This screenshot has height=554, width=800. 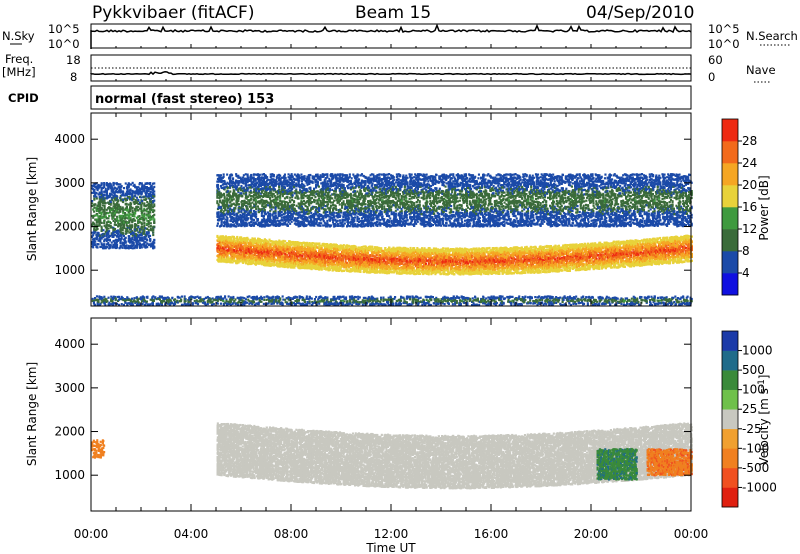 What do you see at coordinates (389, 68) in the screenshot?
I see `freq-strip: Freq. [MHz] 18 8 60 0 Nave` at bounding box center [389, 68].